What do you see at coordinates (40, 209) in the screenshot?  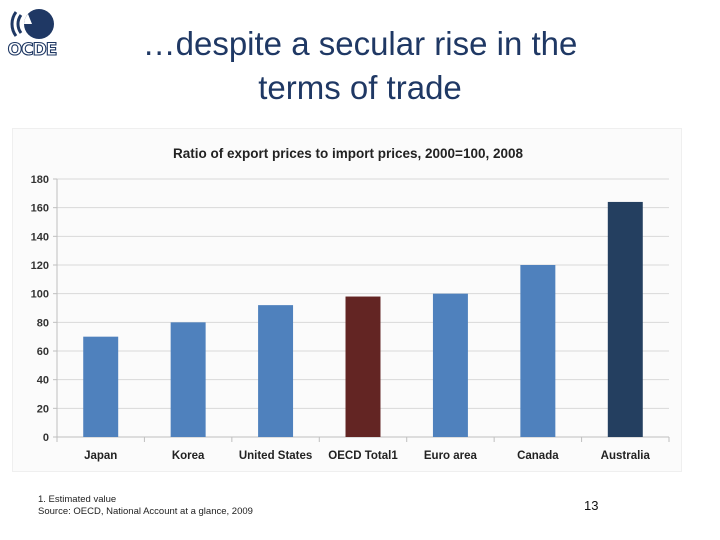 I see `y-tick-label: 160` at bounding box center [40, 209].